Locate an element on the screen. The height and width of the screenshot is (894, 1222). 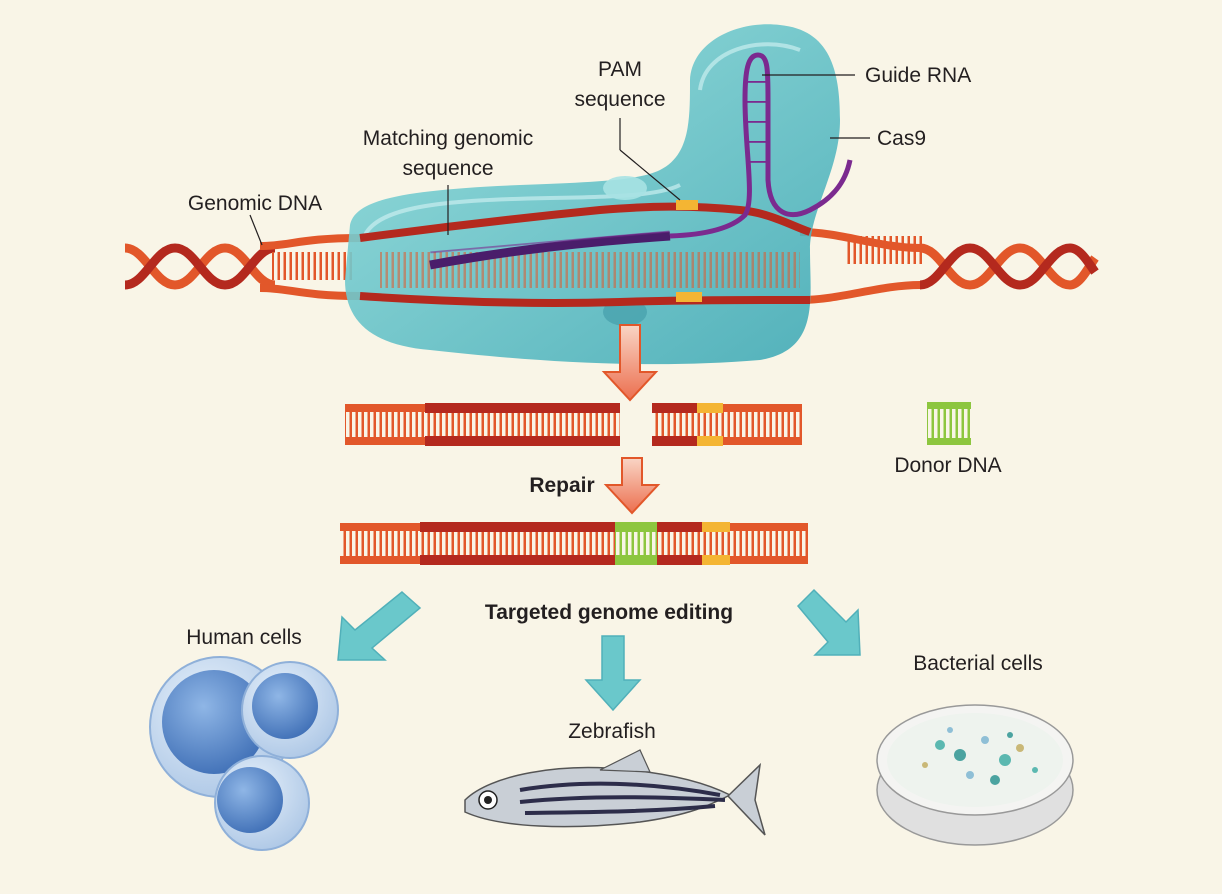
human-cells-label: Human cells is located at coordinates (244, 637).